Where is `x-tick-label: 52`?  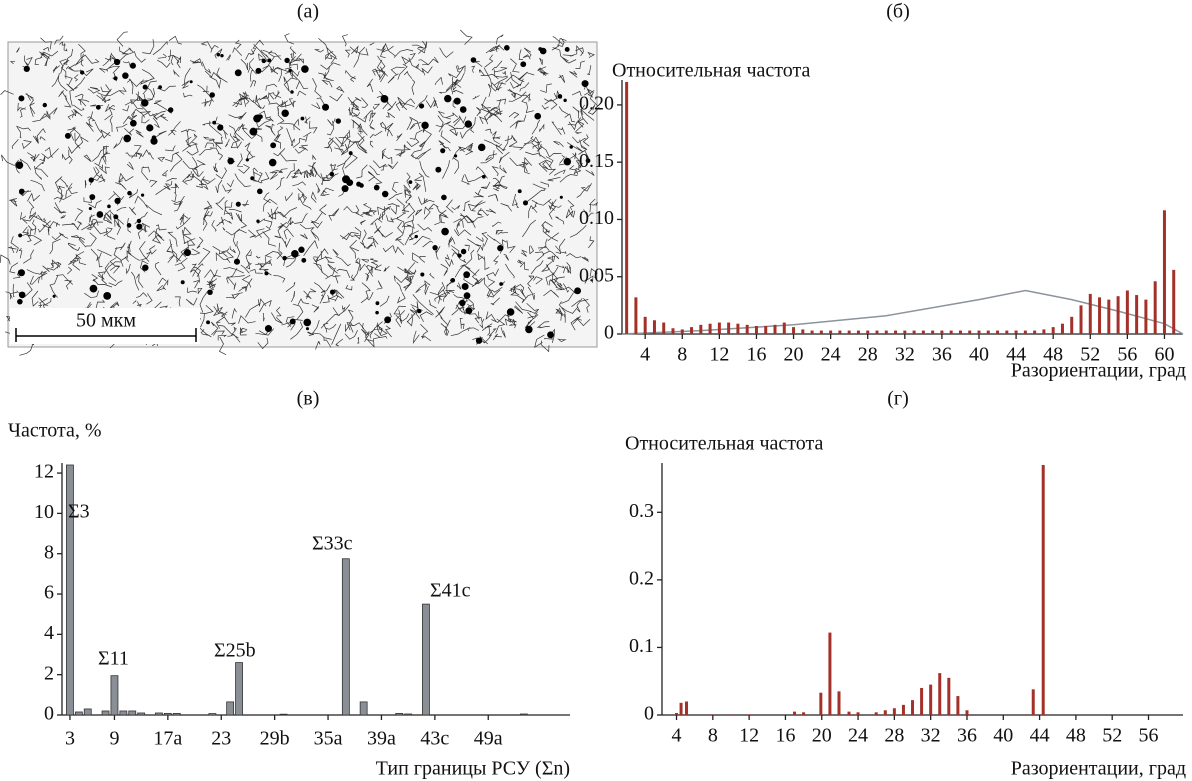
x-tick-label: 52 is located at coordinates (1112, 736).